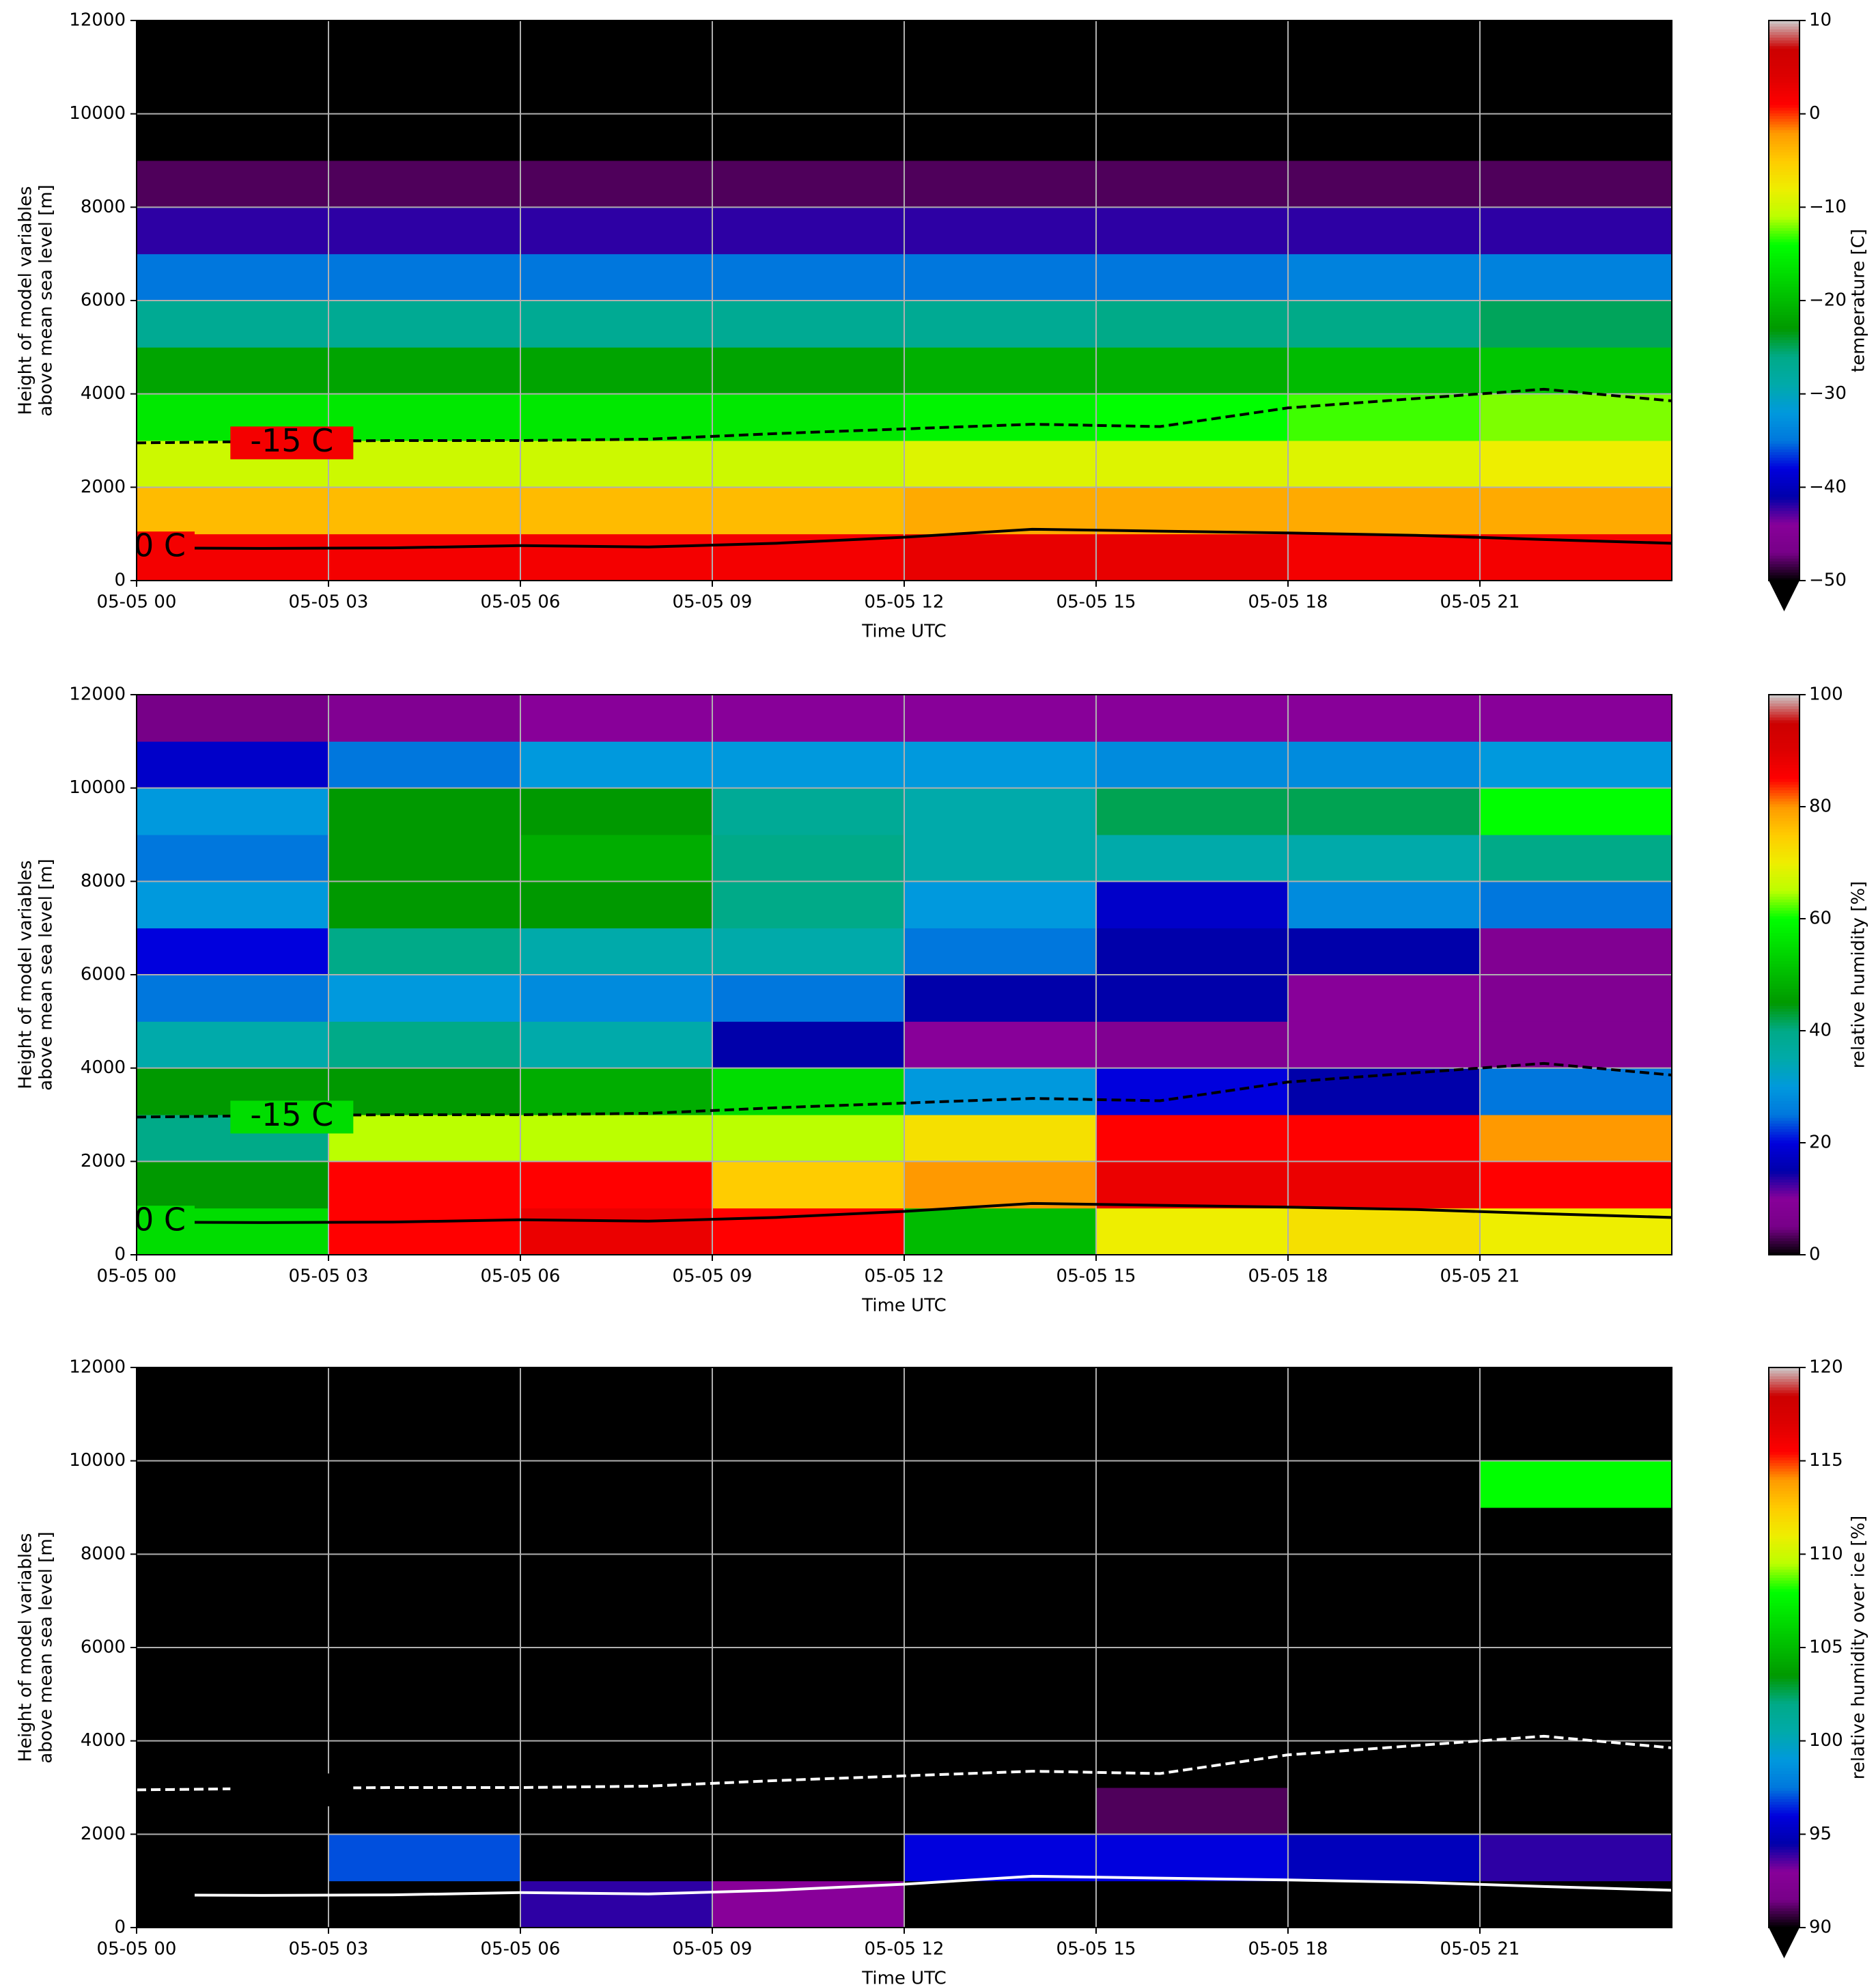 The image size is (1876, 1987). I want to click on colorbar-tick-label: 80, so click(1820, 806).